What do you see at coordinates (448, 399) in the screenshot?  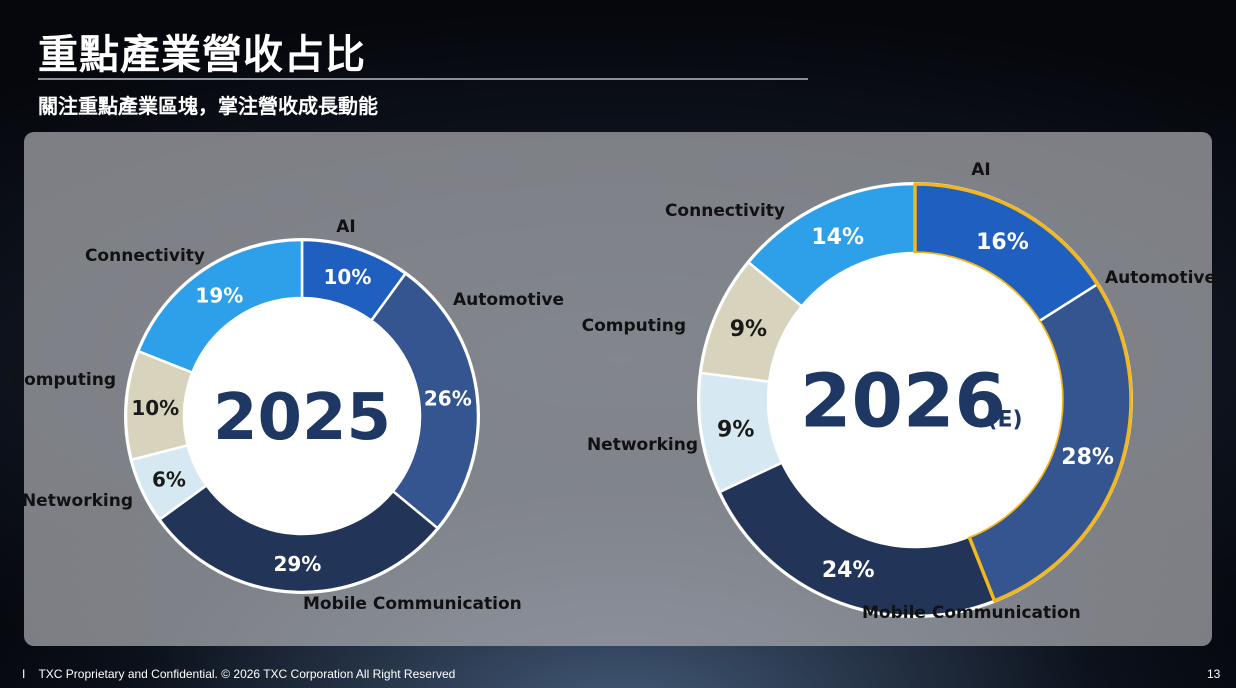 I see `data-label-automotive: 26%` at bounding box center [448, 399].